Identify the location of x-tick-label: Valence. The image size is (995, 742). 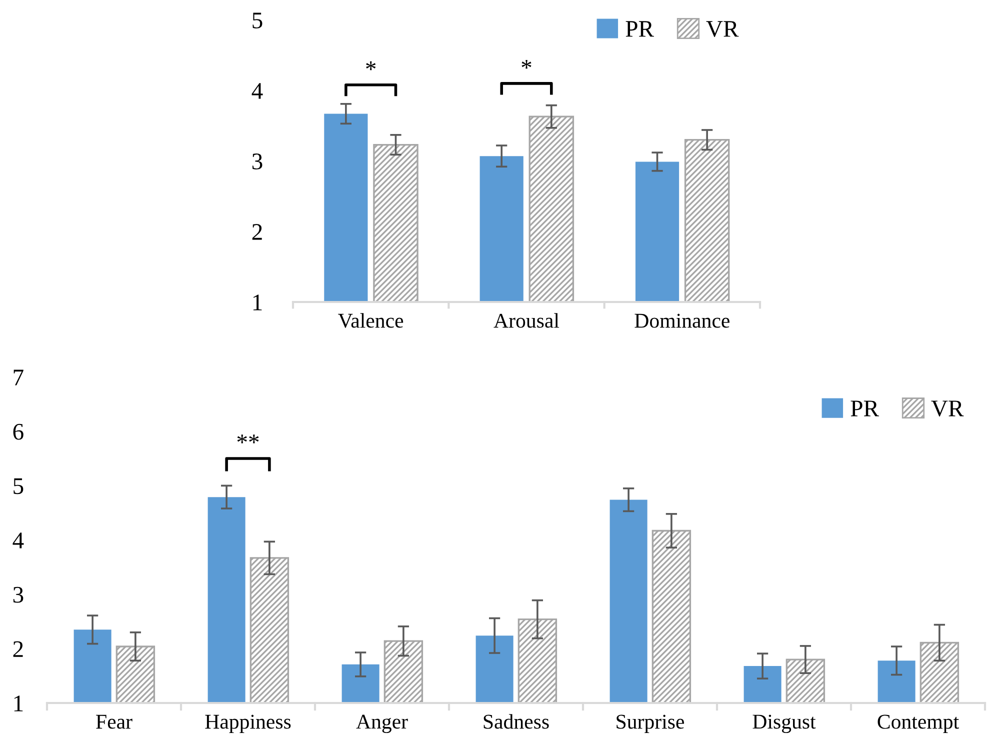
(371, 320).